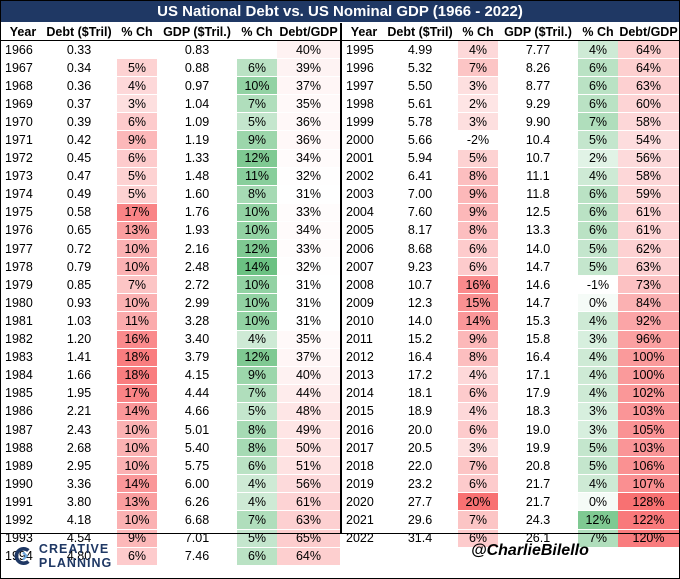  I want to click on cell-gdp-pct, so click(257, 50).